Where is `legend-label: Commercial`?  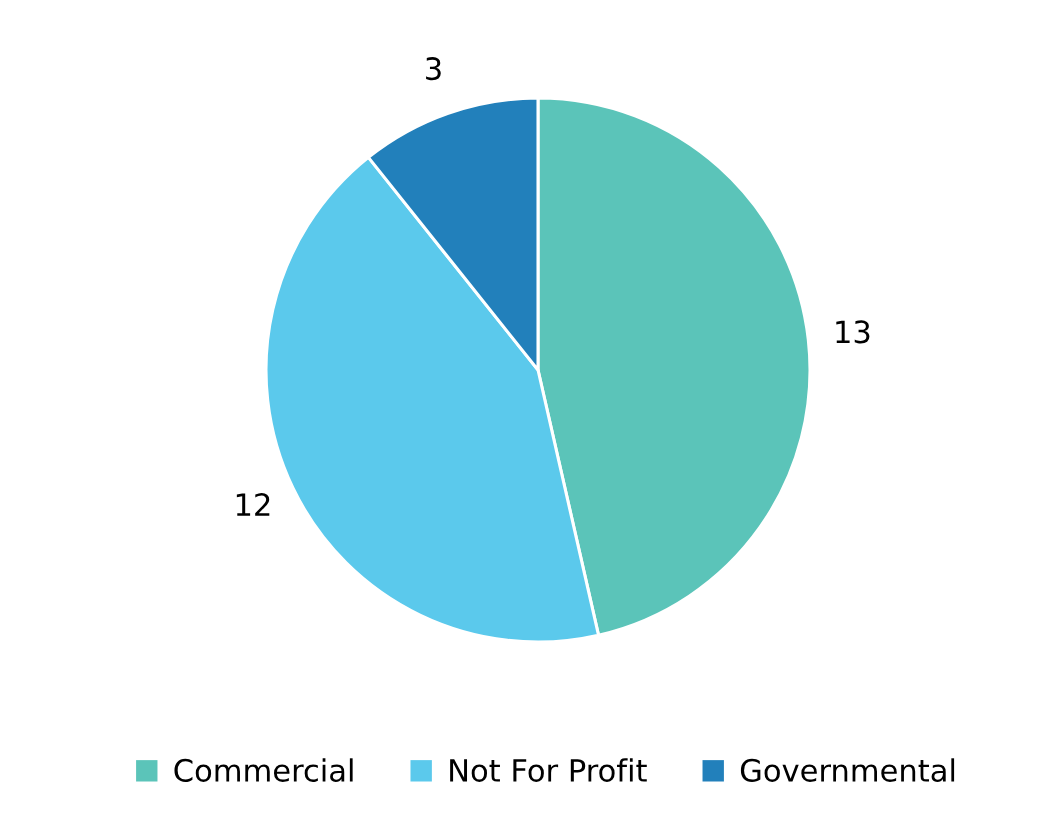 legend-label: Commercial is located at coordinates (263, 770).